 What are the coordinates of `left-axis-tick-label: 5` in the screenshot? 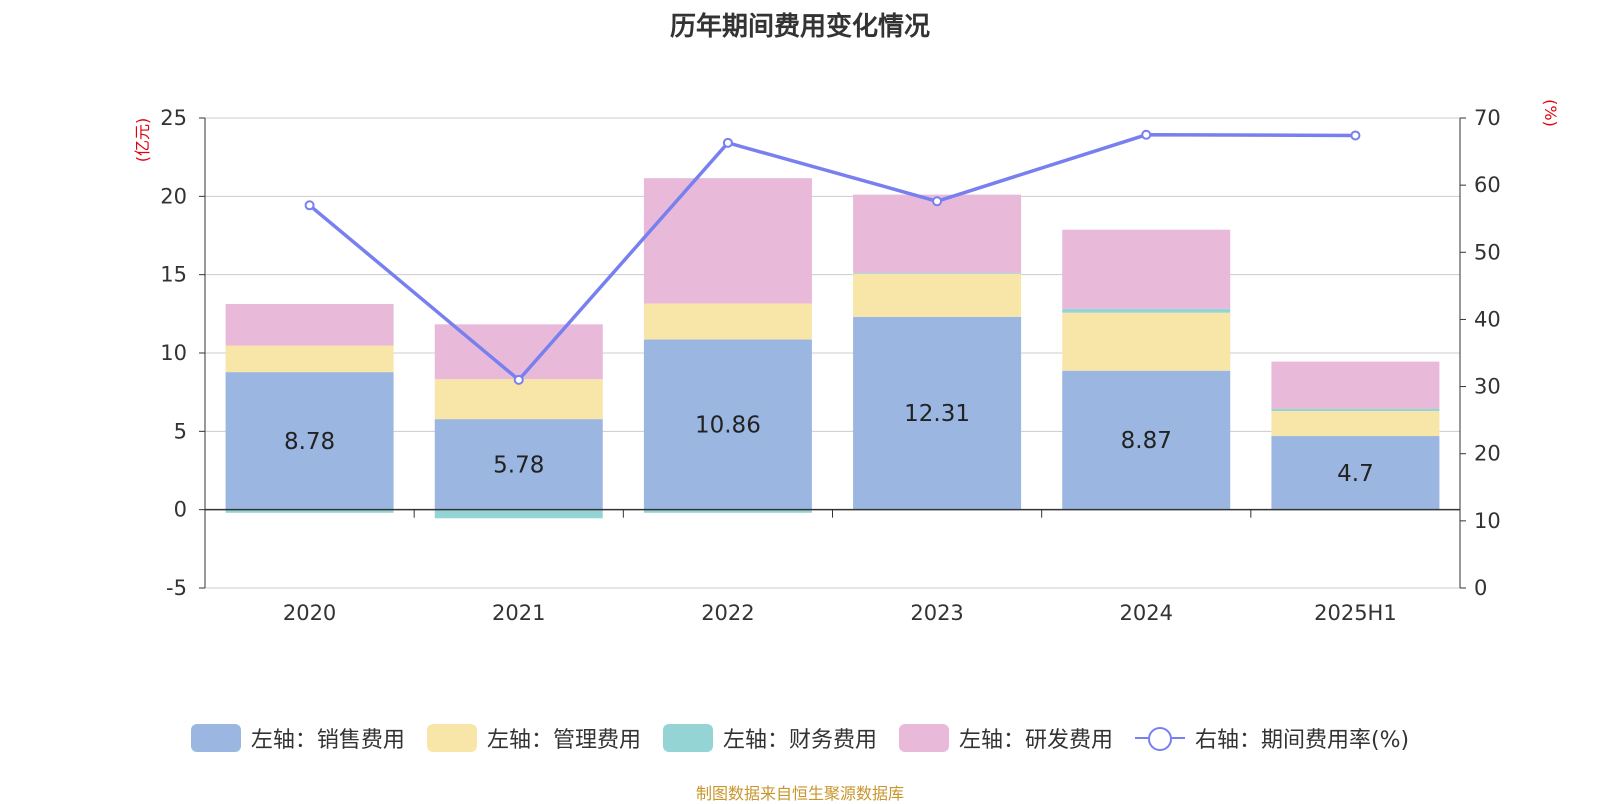 It's located at (180, 431).